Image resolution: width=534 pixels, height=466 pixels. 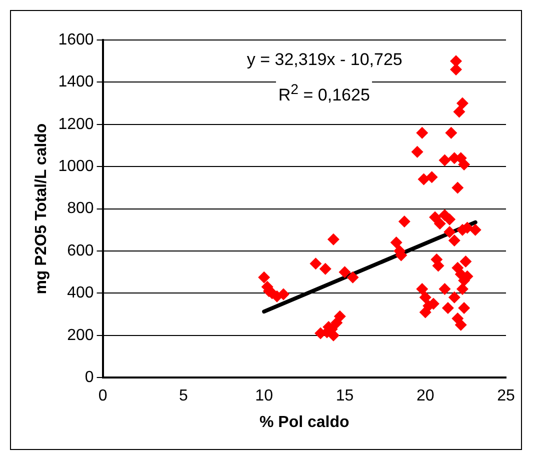 I want to click on y-tick-label: 400, so click(x=80, y=293).